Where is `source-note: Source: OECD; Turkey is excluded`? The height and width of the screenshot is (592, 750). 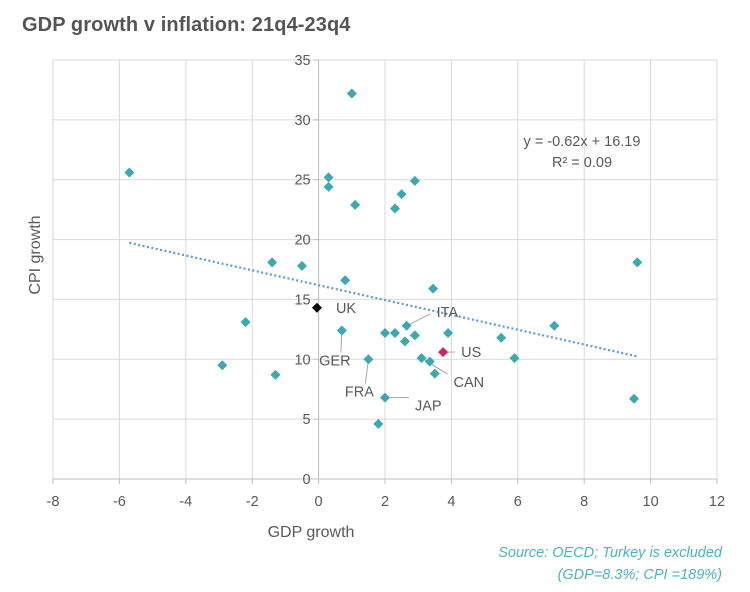 source-note: Source: OECD; Turkey is excluded is located at coordinates (610, 553).